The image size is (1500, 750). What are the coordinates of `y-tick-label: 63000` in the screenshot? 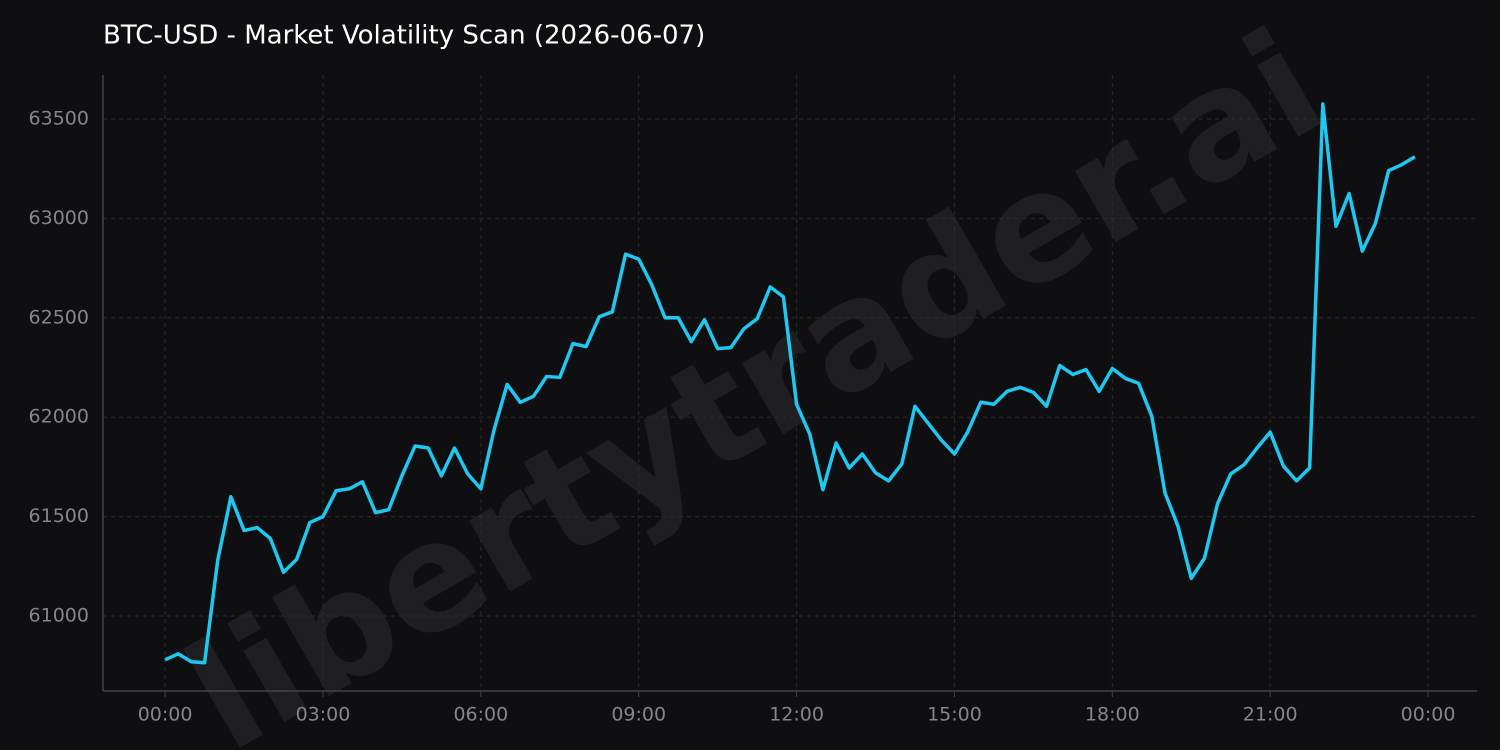 It's located at (59, 218).